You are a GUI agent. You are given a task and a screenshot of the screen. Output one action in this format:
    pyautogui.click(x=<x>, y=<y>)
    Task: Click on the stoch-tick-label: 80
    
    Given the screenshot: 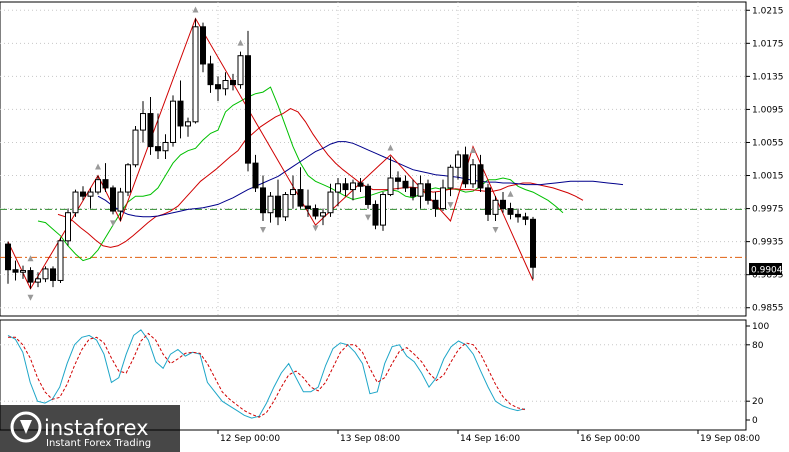 What is the action you would take?
    pyautogui.click(x=758, y=346)
    